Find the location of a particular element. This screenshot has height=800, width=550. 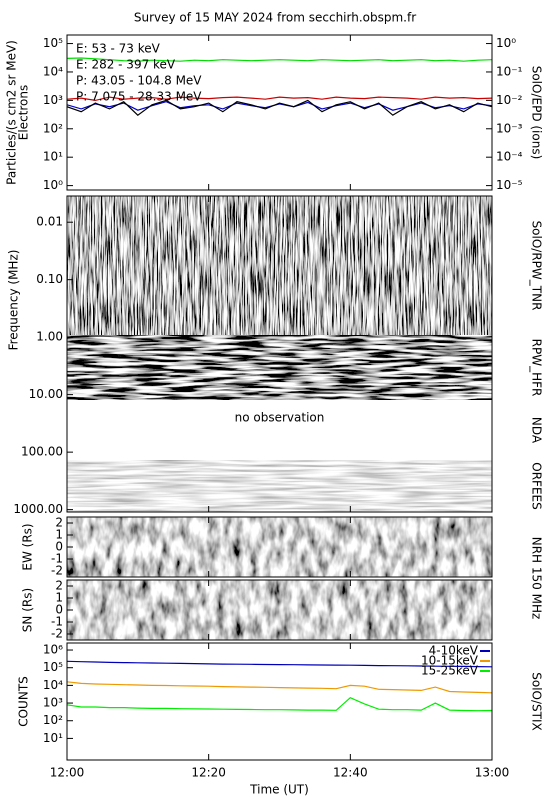

x-tick-label: 13:00 is located at coordinates (492, 773).